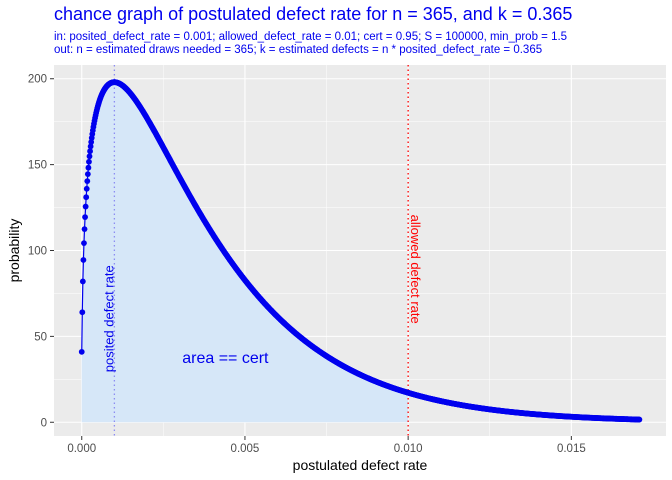 This screenshot has width=672, height=480. What do you see at coordinates (37, 166) in the screenshot?
I see `y-tick-label: 150` at bounding box center [37, 166].